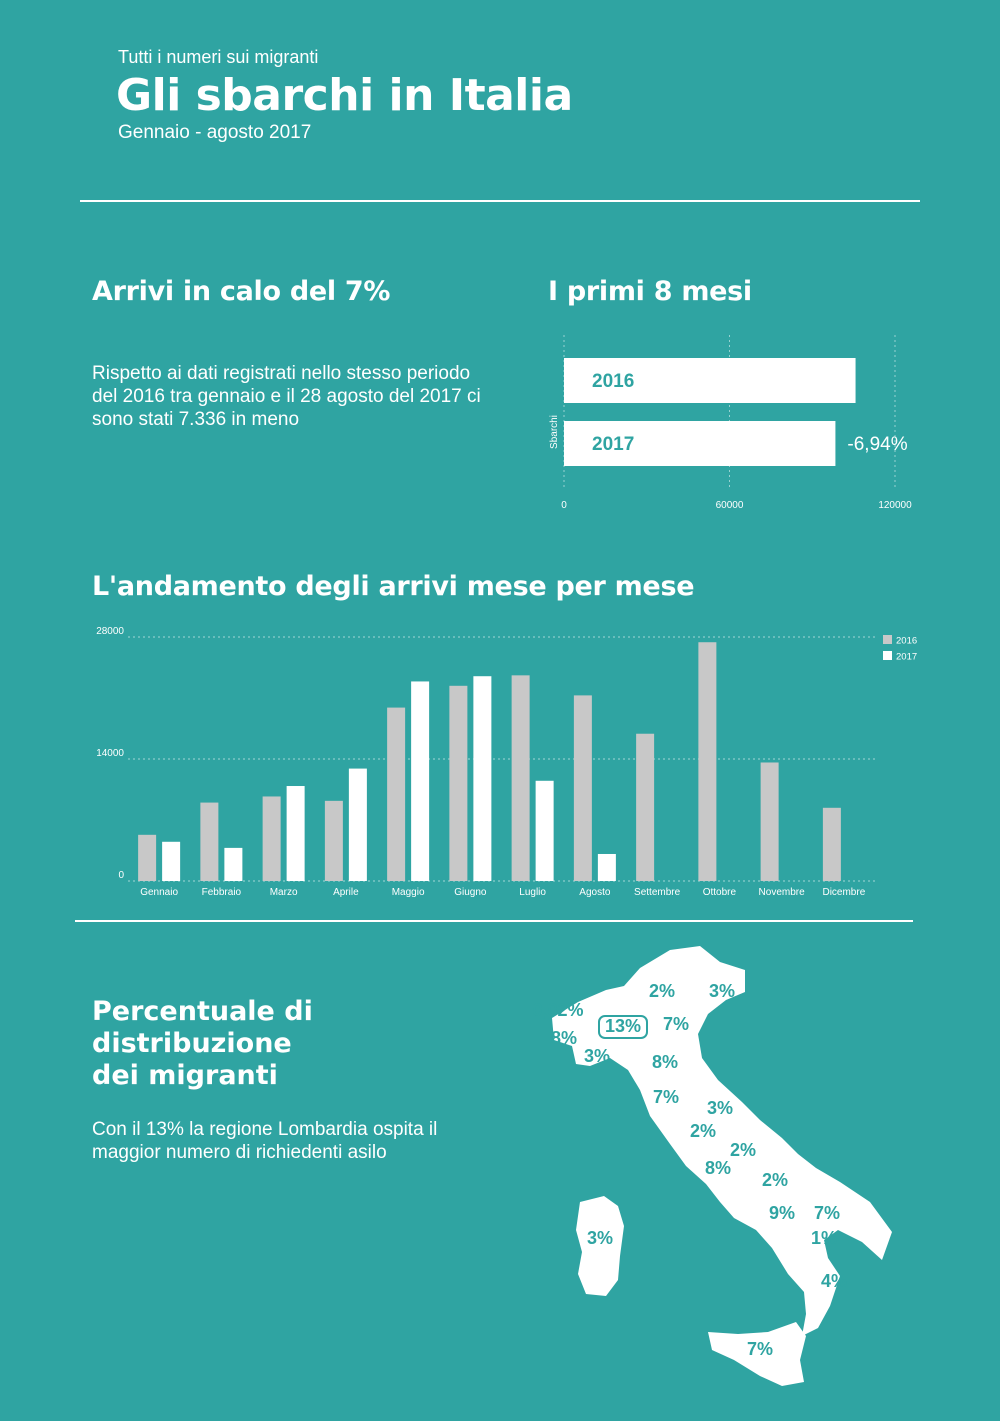 The width and height of the screenshot is (1000, 1421). Describe the element at coordinates (557, 1010) in the screenshot. I see `region-percentage: 0,02%` at that location.